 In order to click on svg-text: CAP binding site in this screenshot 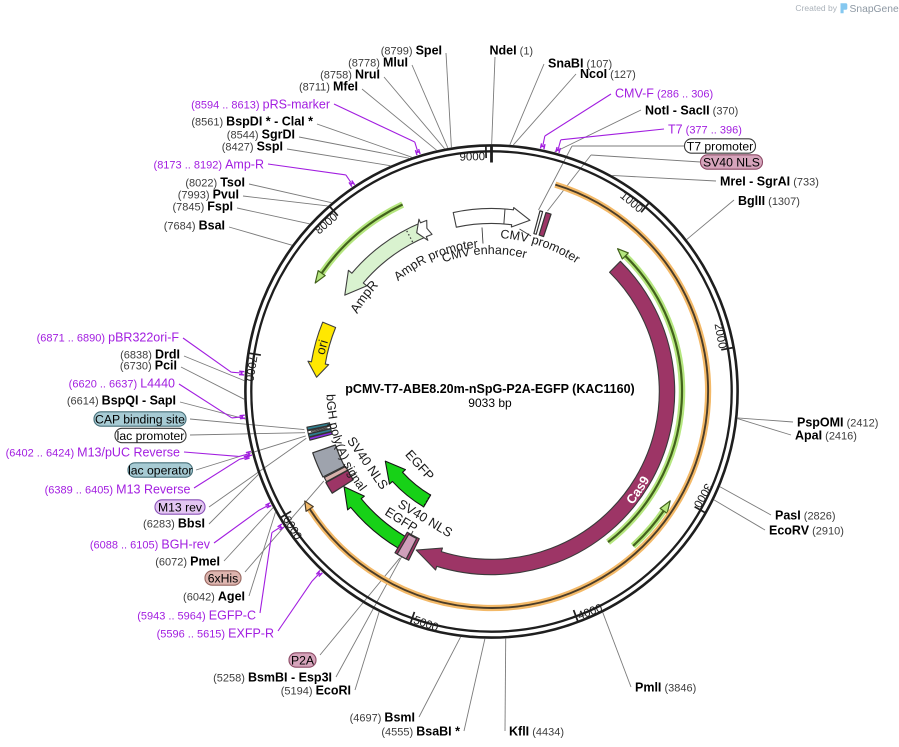, I will do `click(140, 419)`.